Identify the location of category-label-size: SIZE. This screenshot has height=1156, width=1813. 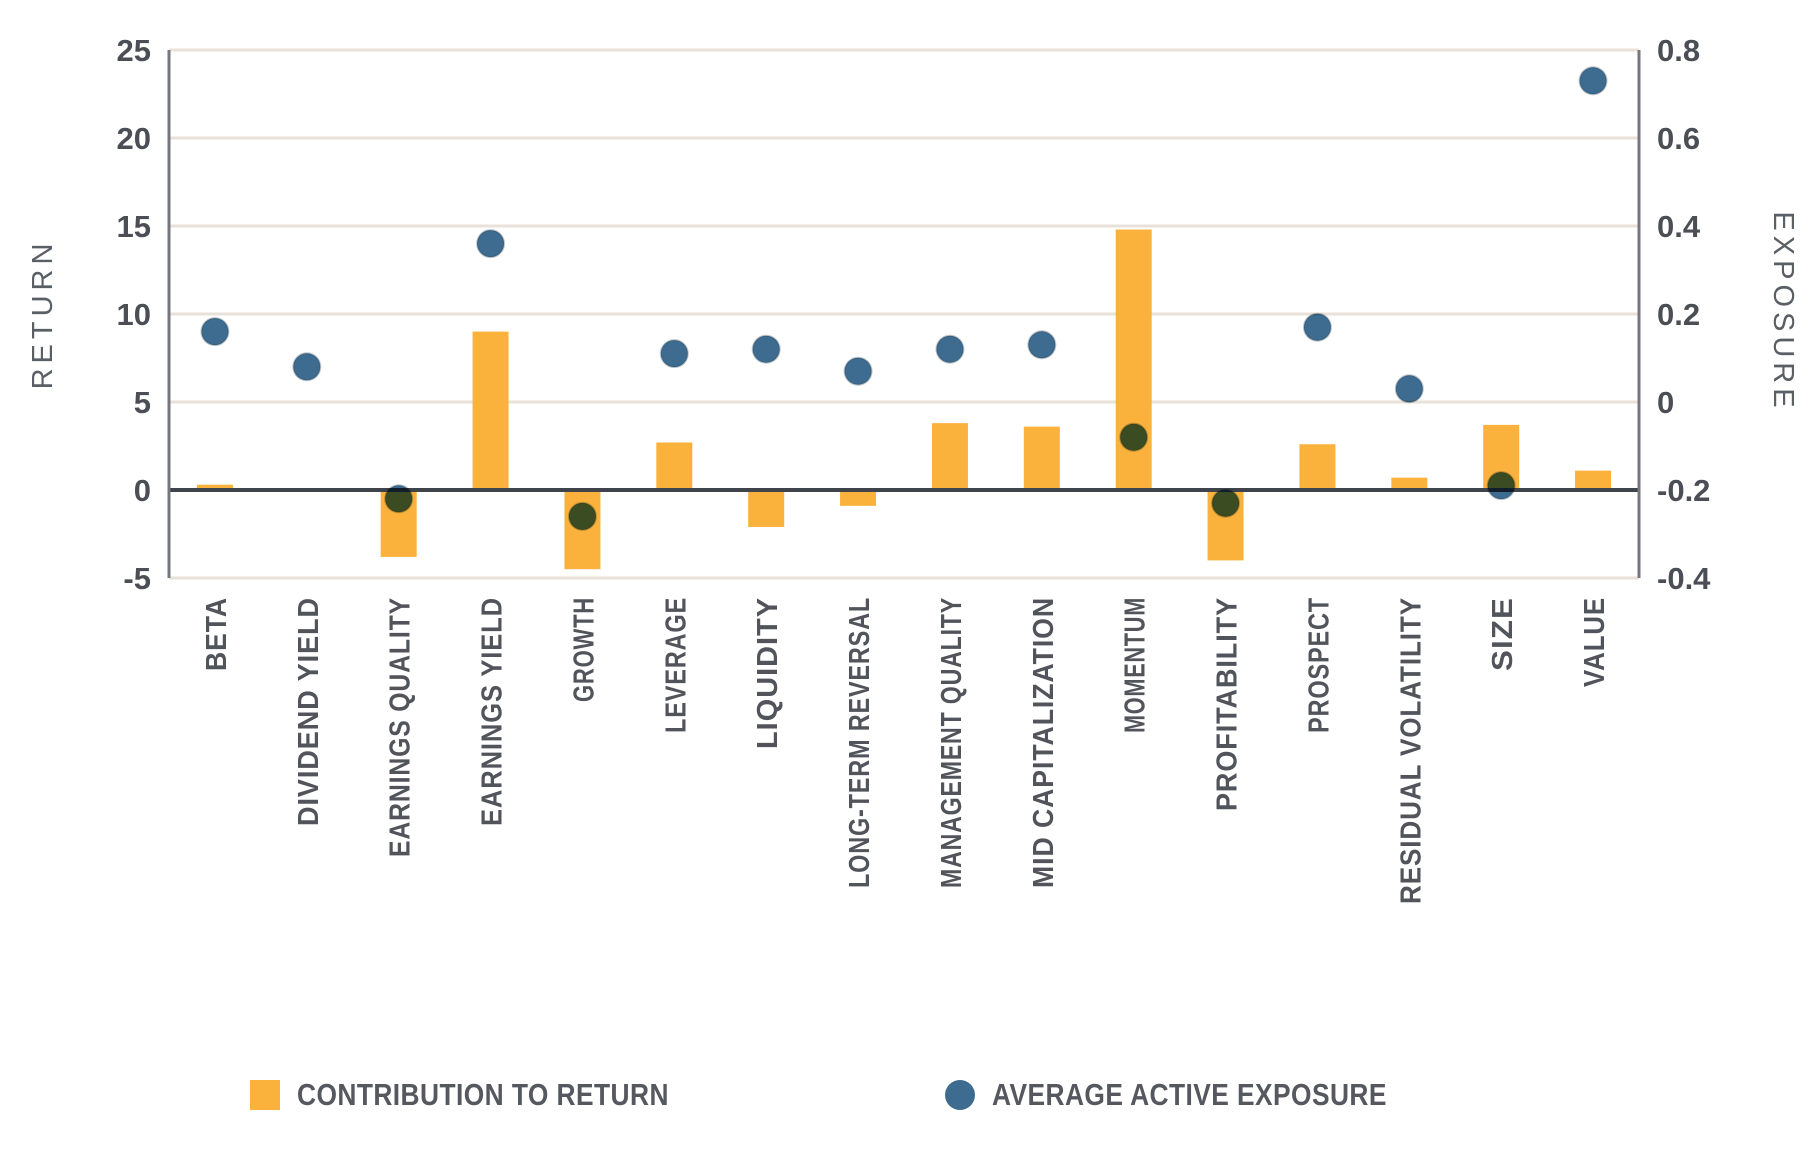
(1503, 634).